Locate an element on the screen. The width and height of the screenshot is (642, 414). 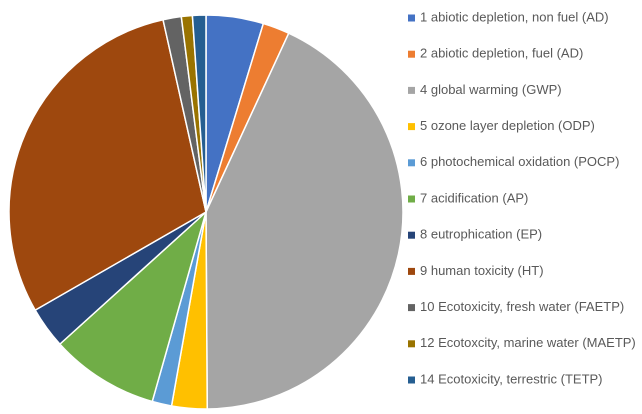
legend-label: 1 abiotic depletion, non fuel (AD) is located at coordinates (514, 16).